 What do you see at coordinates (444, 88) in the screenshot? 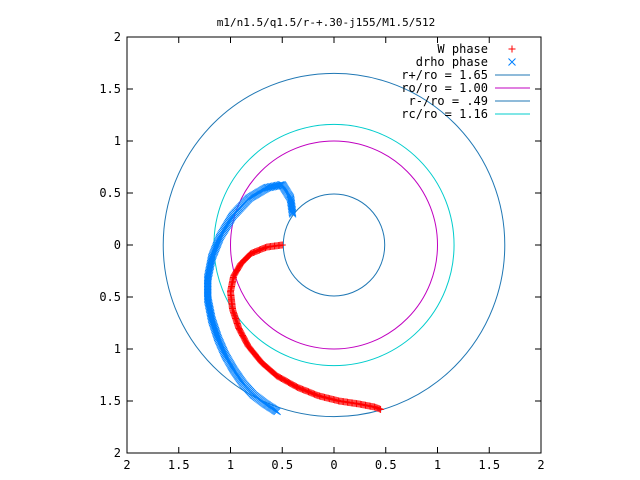
I see `legend-label: ro/ro = 1.00` at bounding box center [444, 88].